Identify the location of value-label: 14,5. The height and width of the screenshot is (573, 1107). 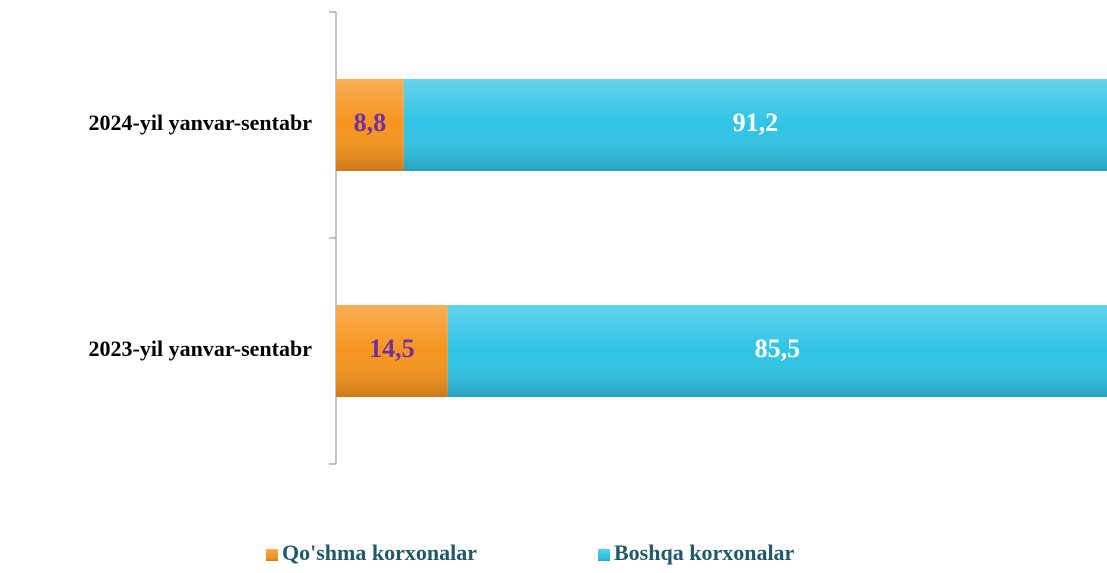
(392, 348).